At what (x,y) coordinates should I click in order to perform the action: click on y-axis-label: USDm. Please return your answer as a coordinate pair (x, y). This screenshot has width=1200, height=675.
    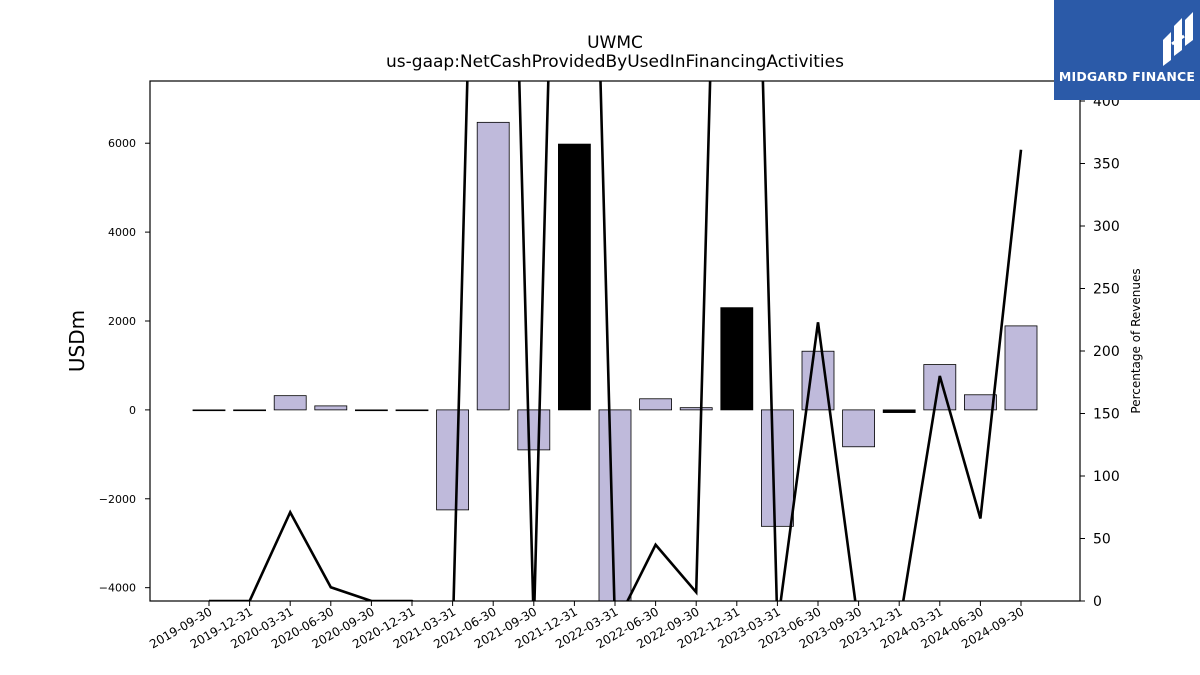
    Looking at the image, I should click on (77, 341).